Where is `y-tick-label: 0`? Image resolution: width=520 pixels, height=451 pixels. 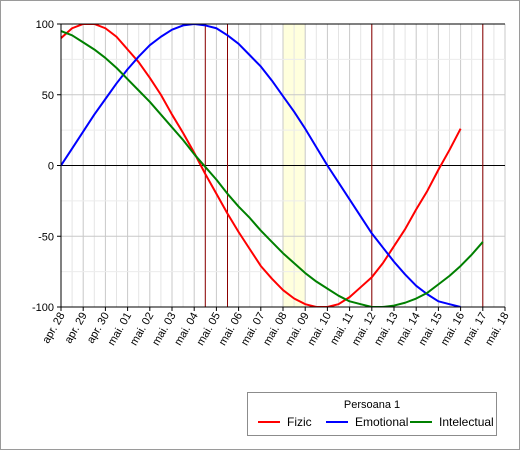
y-tick-label: 0 is located at coordinates (51, 167).